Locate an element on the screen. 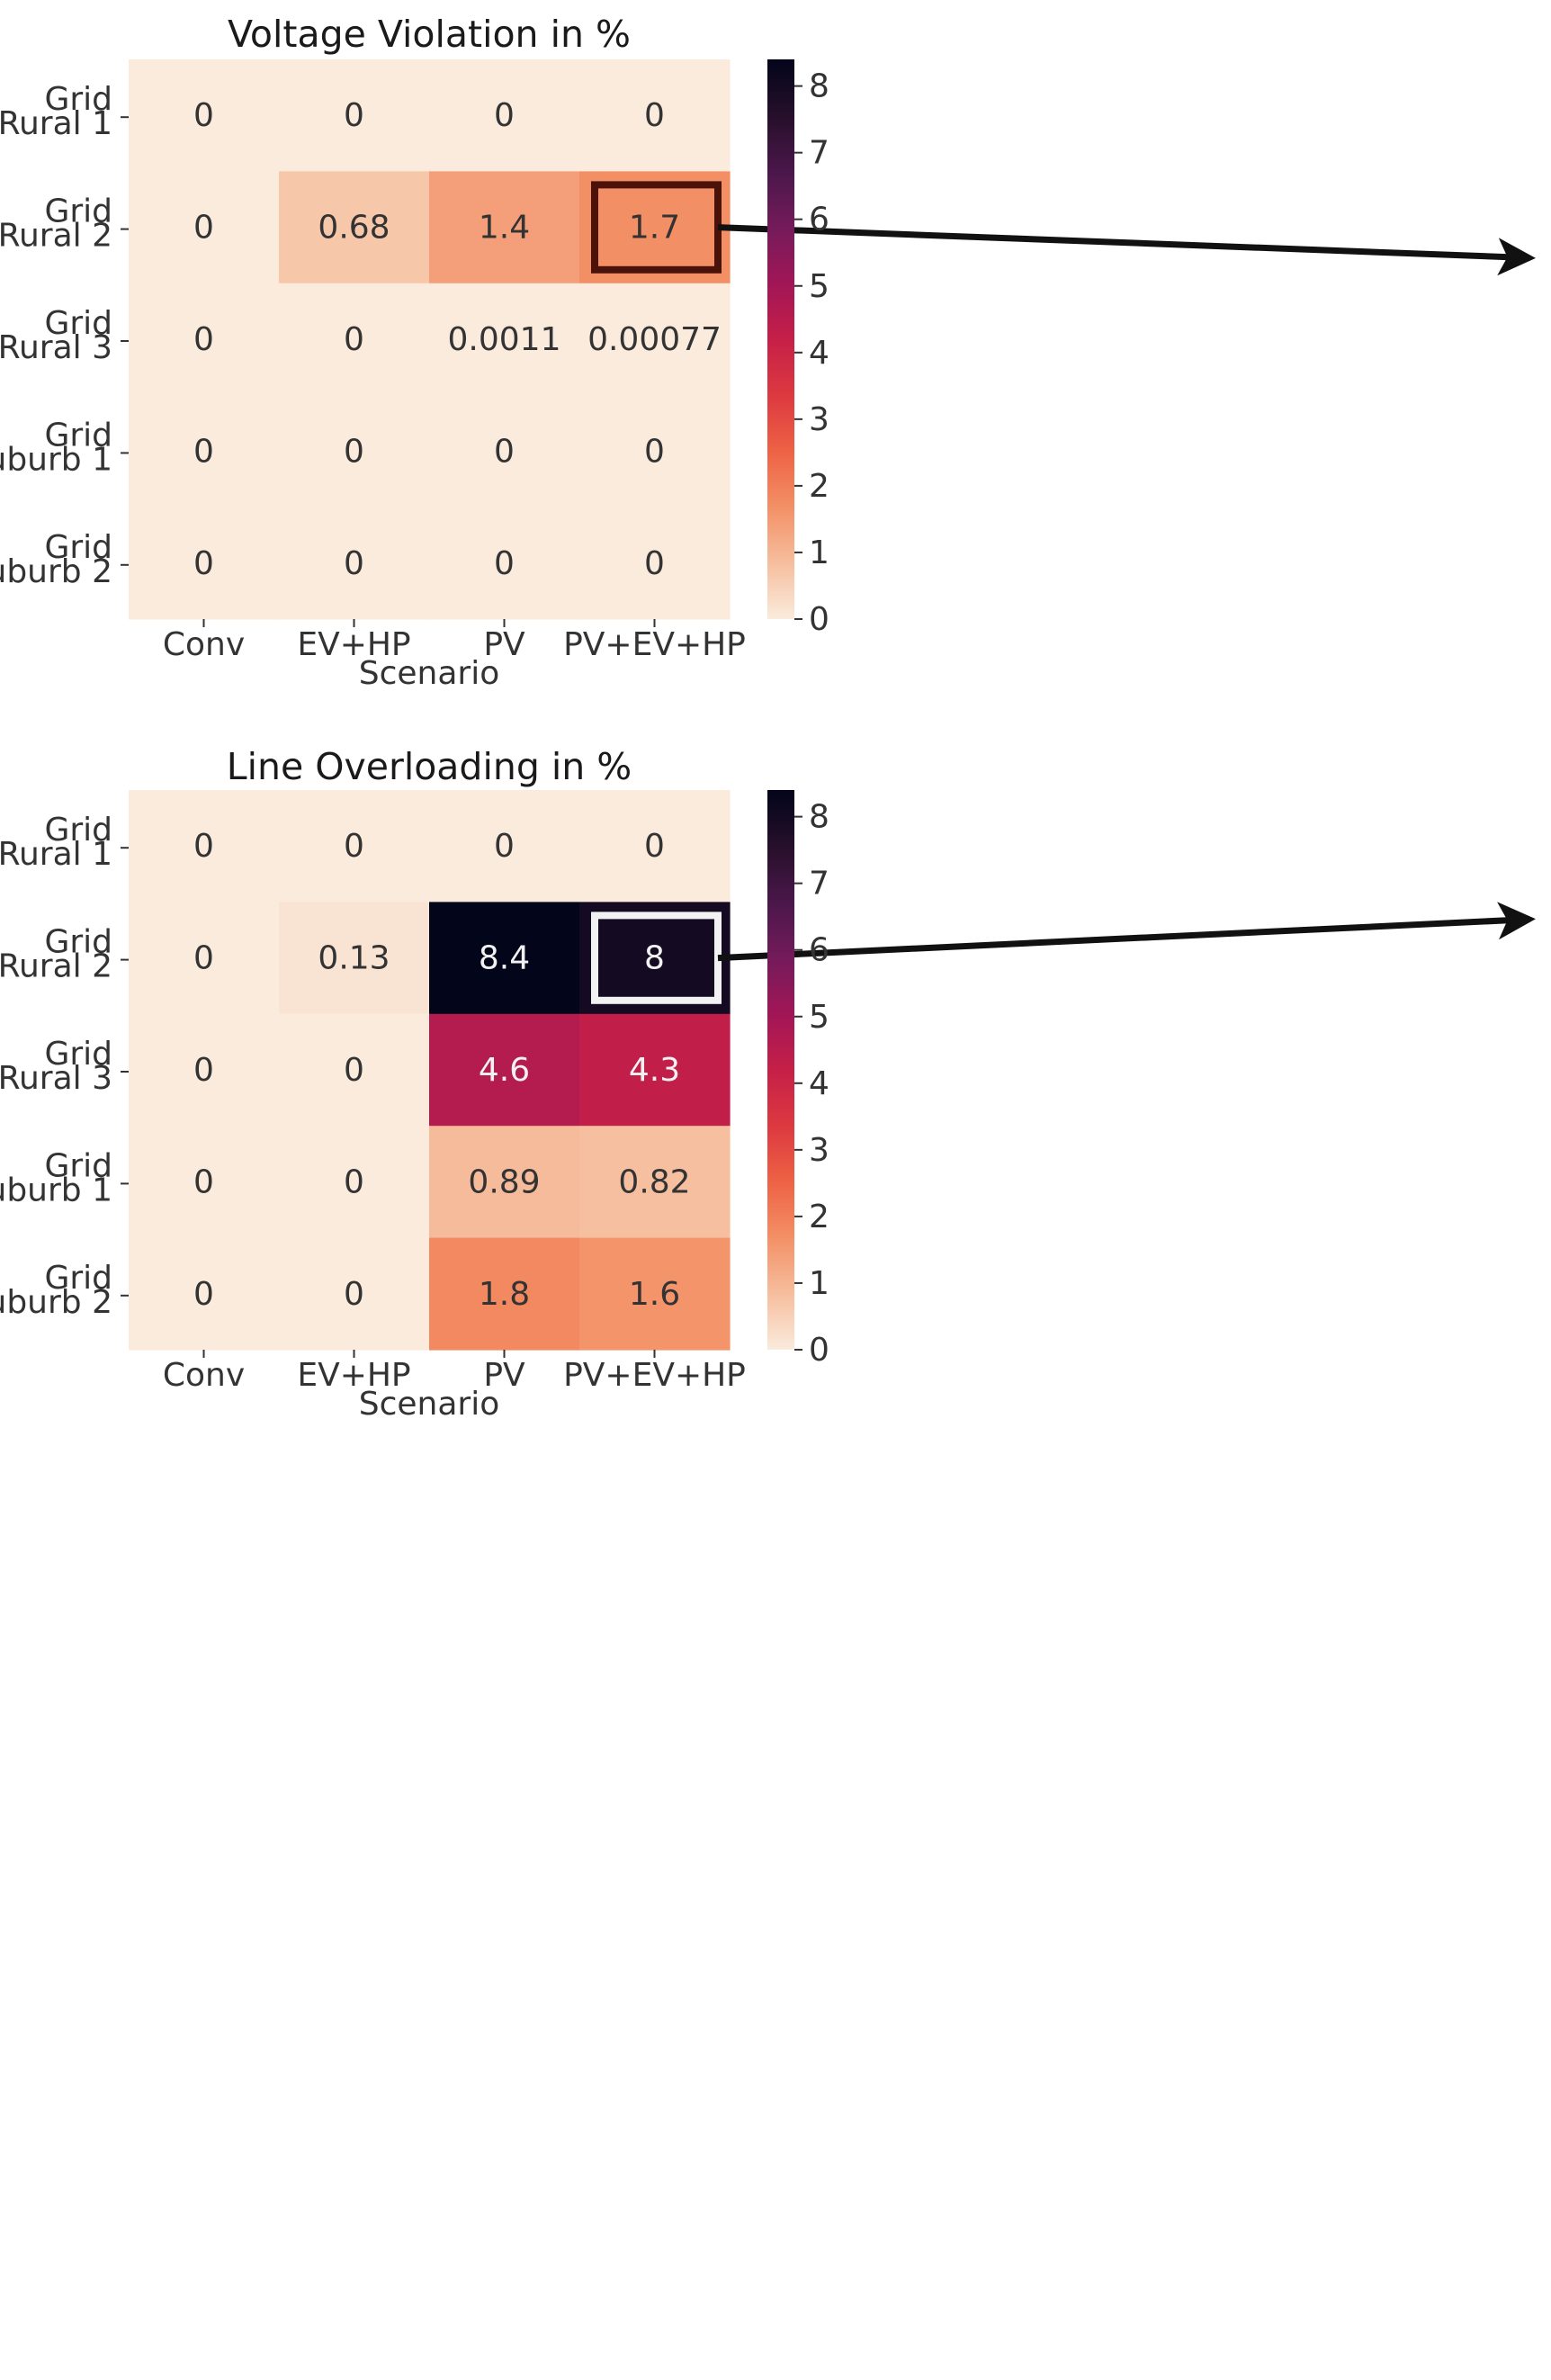 The width and height of the screenshot is (1551, 2380). y-tick-label: Grid Rural 1 is located at coordinates (56, 843).